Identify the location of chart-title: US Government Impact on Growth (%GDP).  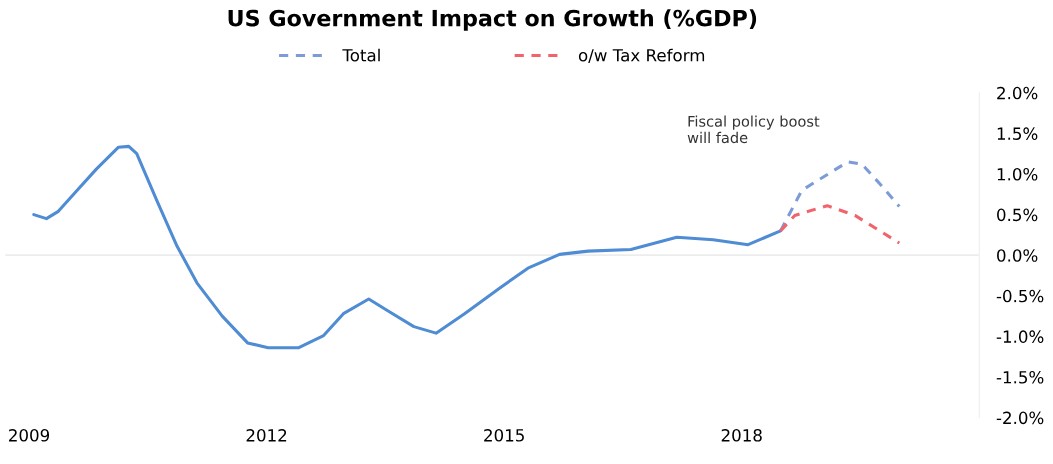
(492, 20).